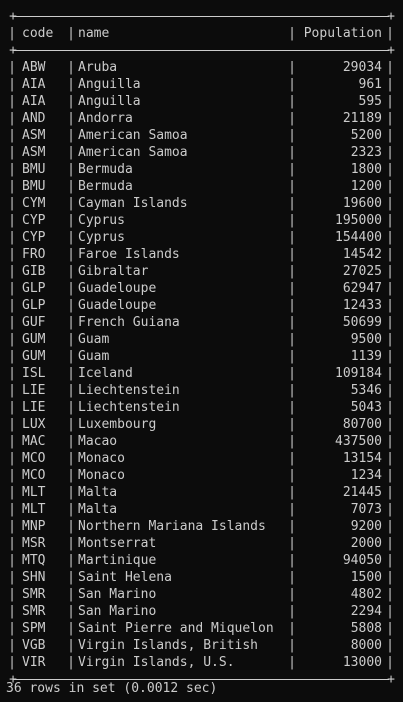  I want to click on cell-name: Montserrat, so click(117, 543).